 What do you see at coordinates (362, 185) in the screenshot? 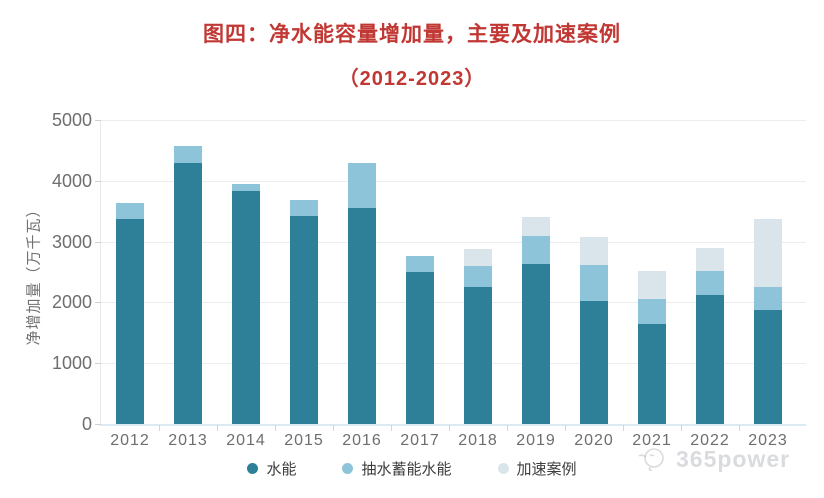
I see `bar-segment-2016-抽水蓄能水能` at bounding box center [362, 185].